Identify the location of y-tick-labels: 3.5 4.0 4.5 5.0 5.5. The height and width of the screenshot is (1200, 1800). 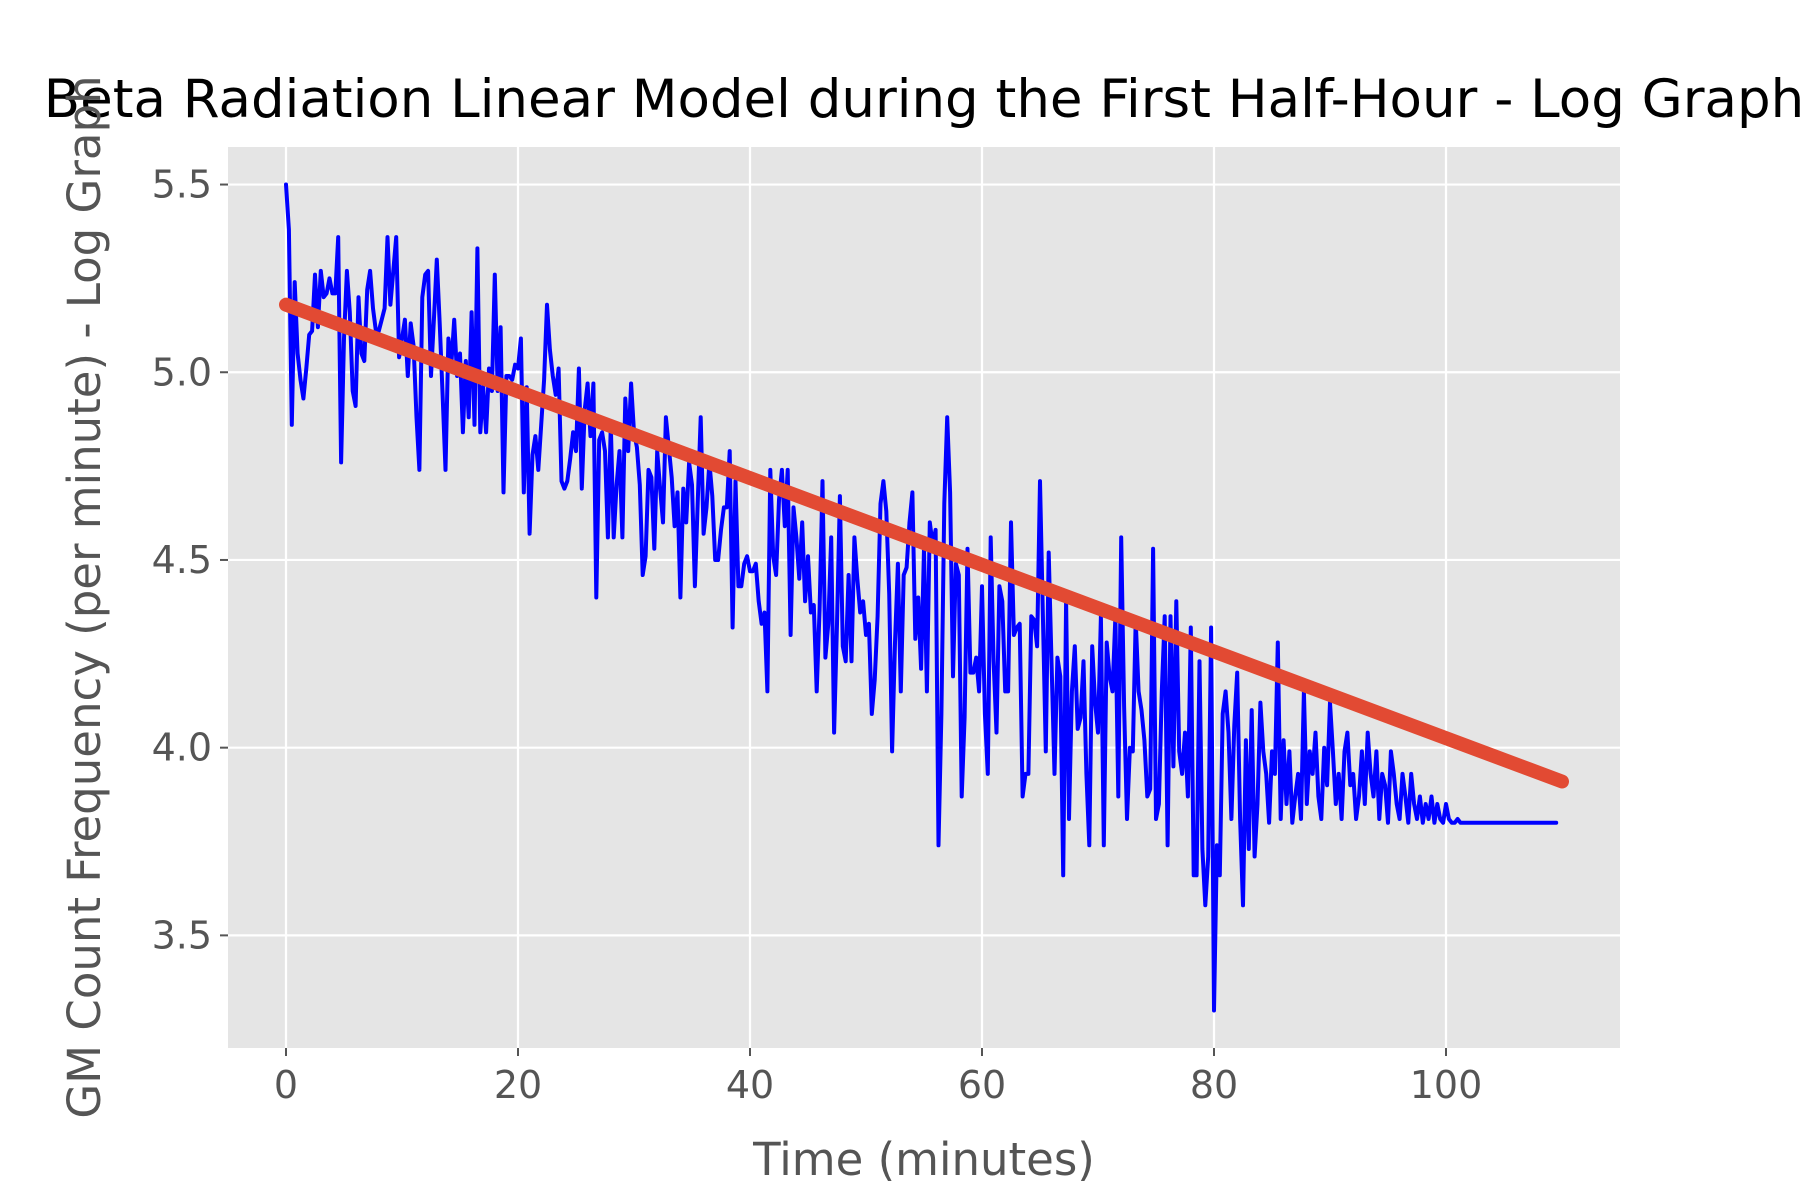
(182, 560).